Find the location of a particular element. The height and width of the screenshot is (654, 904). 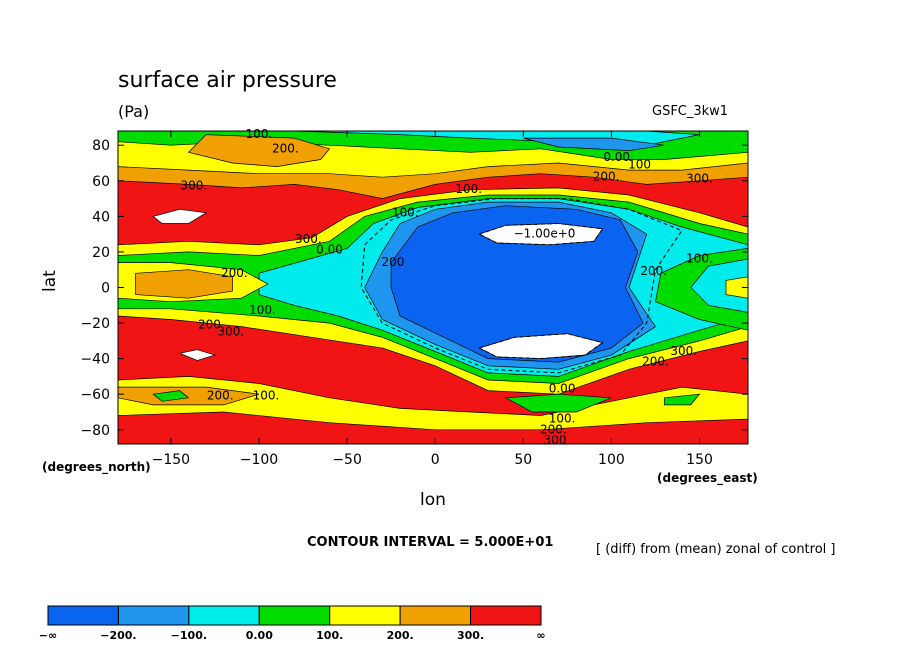

contour-lines is located at coordinates (521, 286).